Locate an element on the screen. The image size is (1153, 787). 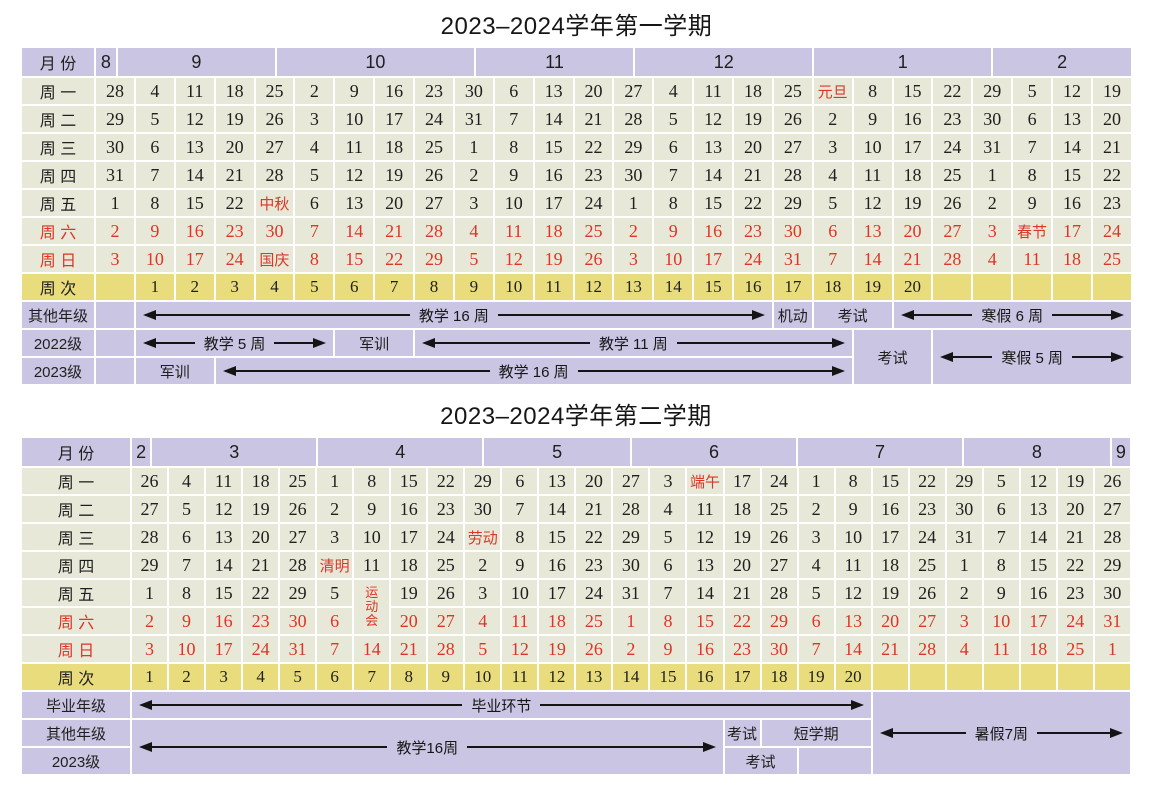
schedule-text-cell: 军训 is located at coordinates (374, 343).